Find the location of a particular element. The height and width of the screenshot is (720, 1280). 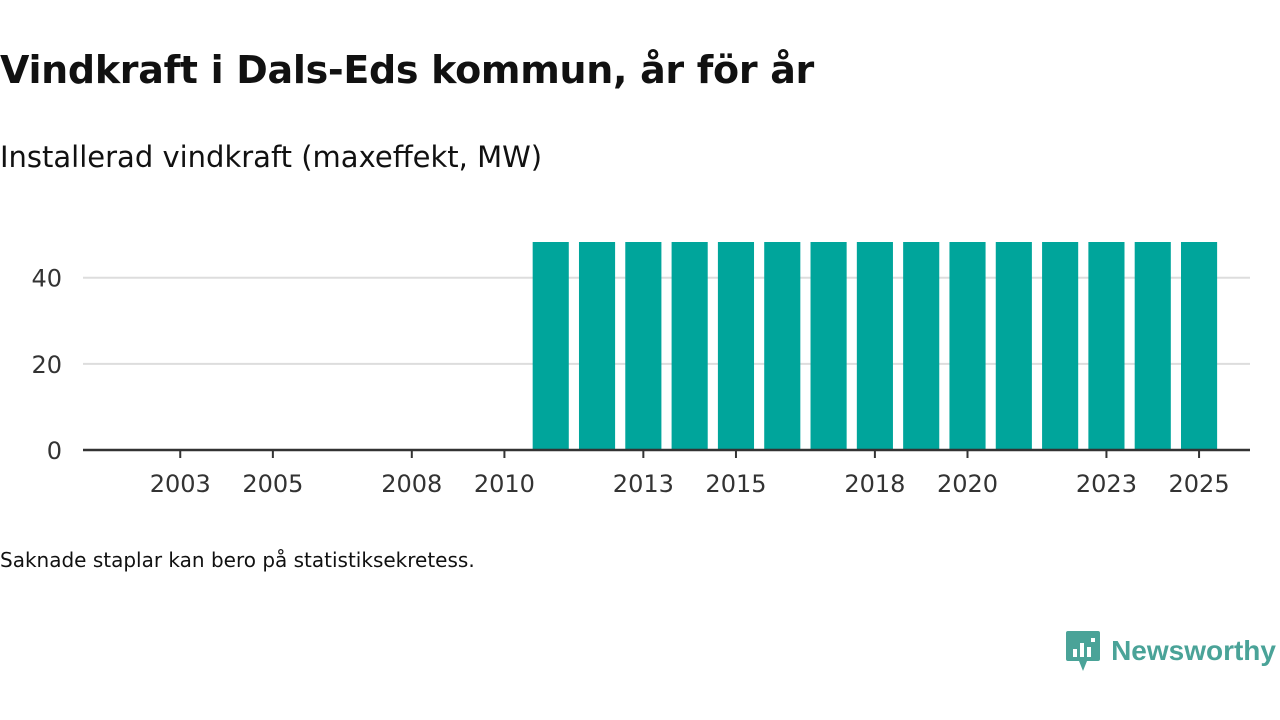

x-tick-label: 2010 is located at coordinates (504, 484).